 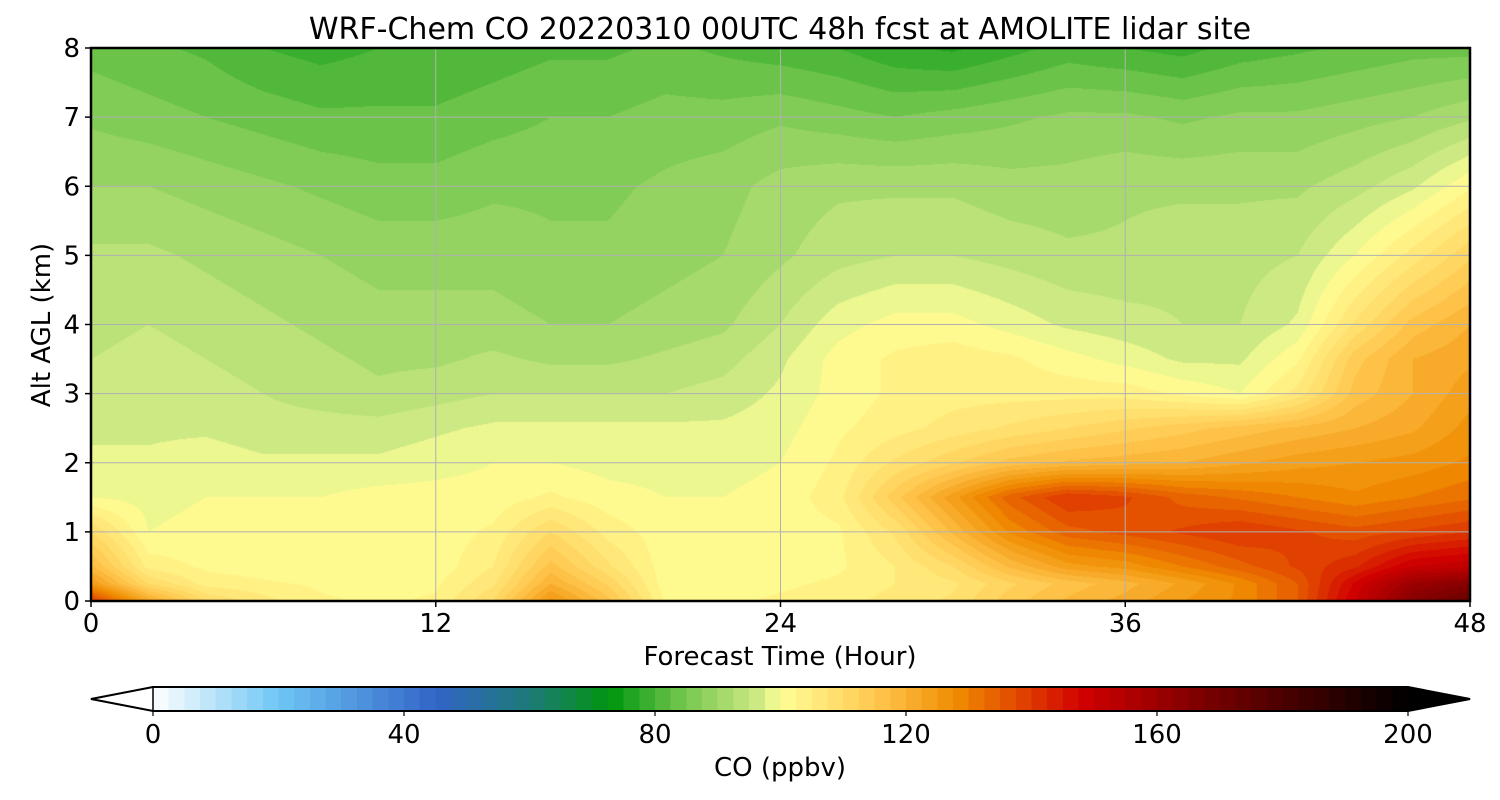 What do you see at coordinates (71, 602) in the screenshot?
I see `y-tick-label: 0` at bounding box center [71, 602].